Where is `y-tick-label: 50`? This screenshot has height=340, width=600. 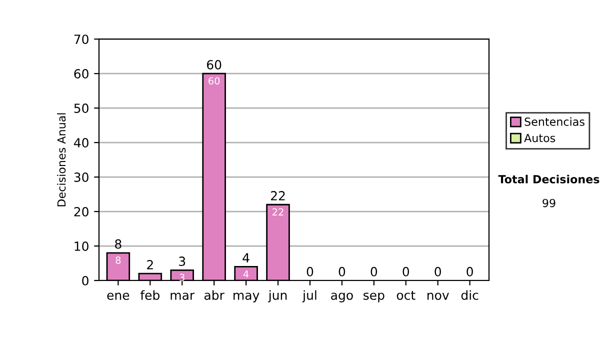 y-tick-label: 50 is located at coordinates (81, 108).